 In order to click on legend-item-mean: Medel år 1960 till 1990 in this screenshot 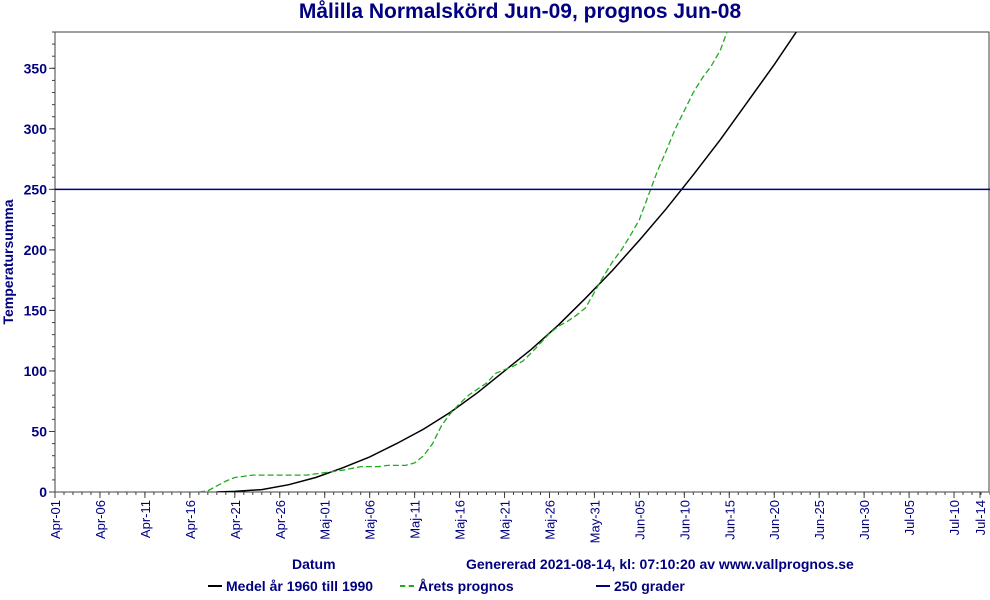, I will do `click(290, 586)`.